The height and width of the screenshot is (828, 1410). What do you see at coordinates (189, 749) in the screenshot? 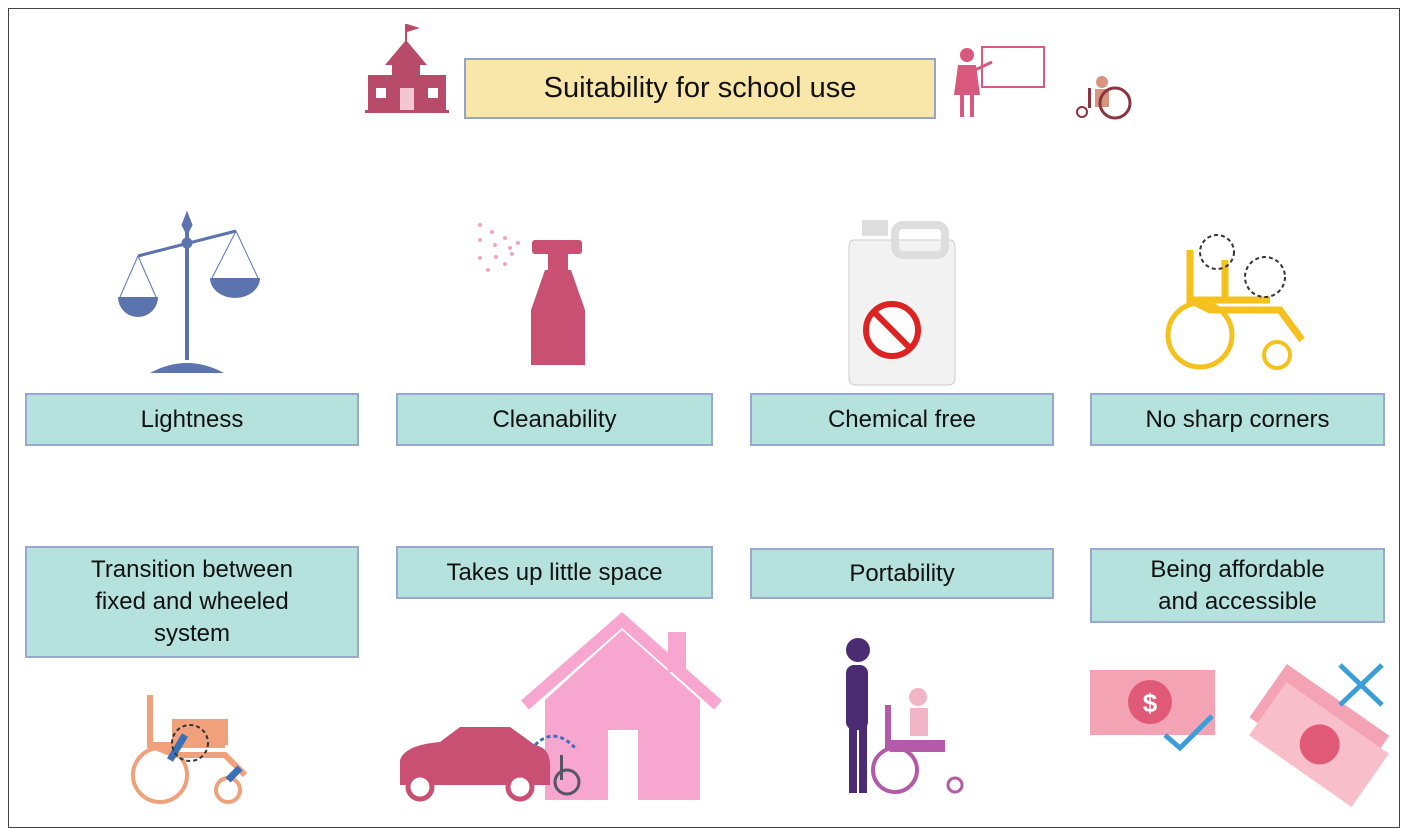
I see `wheelchair-orange-icon` at bounding box center [189, 749].